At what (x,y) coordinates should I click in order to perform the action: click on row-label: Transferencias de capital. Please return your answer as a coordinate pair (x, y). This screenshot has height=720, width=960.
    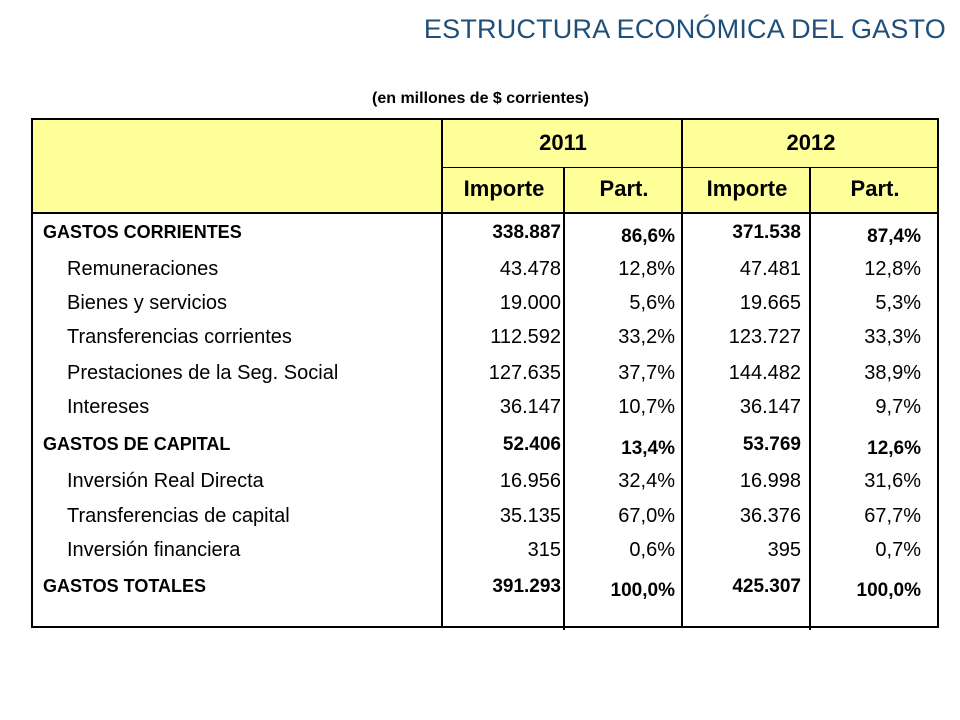
    Looking at the image, I should click on (178, 516).